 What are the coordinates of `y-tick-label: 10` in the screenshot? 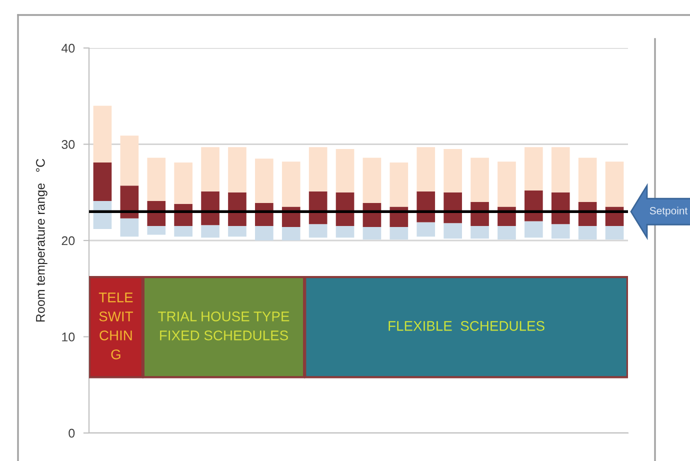 It's located at (68, 337).